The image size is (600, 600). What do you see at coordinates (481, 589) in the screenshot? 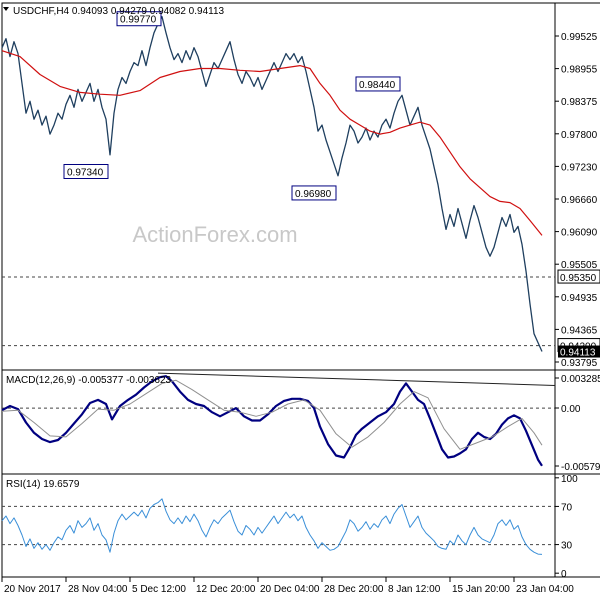
I see `xaxis-label: 15 Jan 20:00` at bounding box center [481, 589].